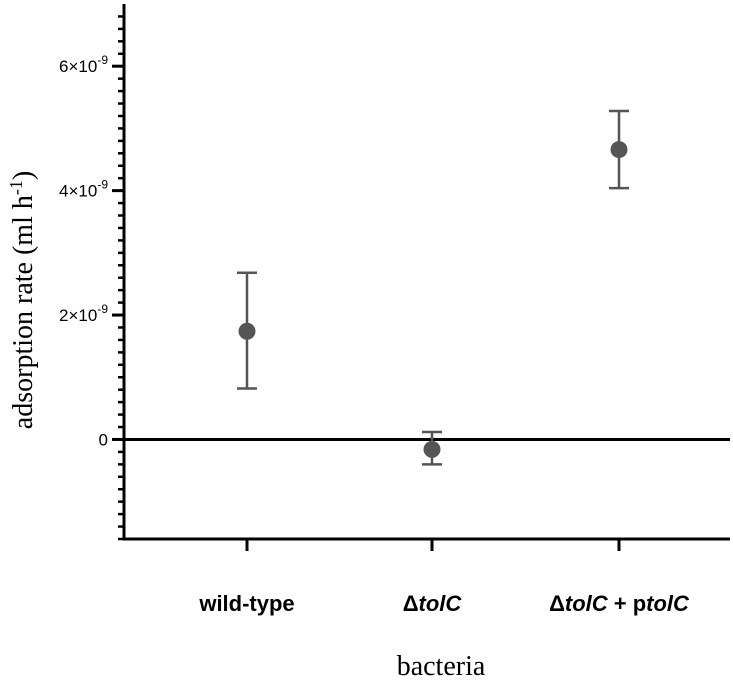  I want to click on y-tick-label: 0, so click(103, 439).